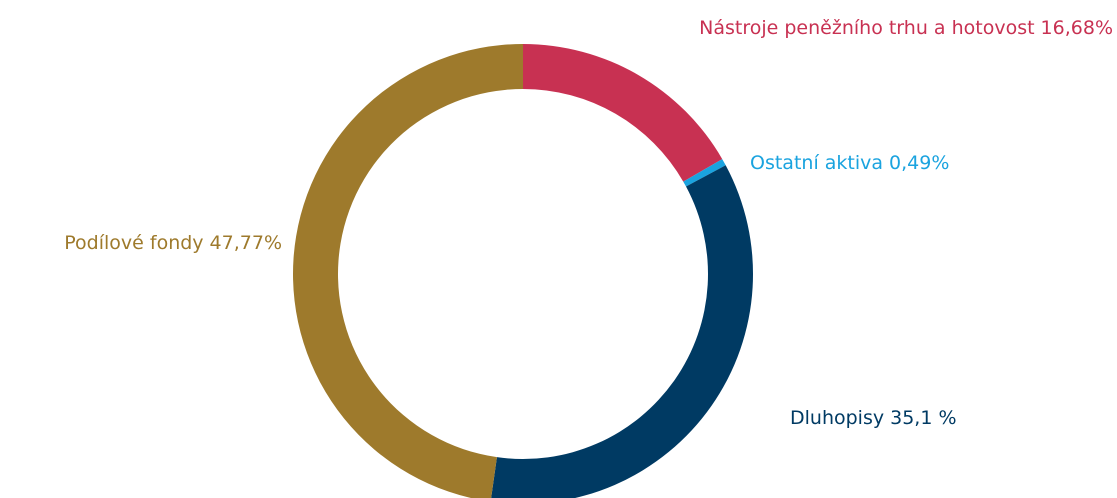  What do you see at coordinates (837, 418) in the screenshot?
I see `category-label: Dluhopisy` at bounding box center [837, 418].